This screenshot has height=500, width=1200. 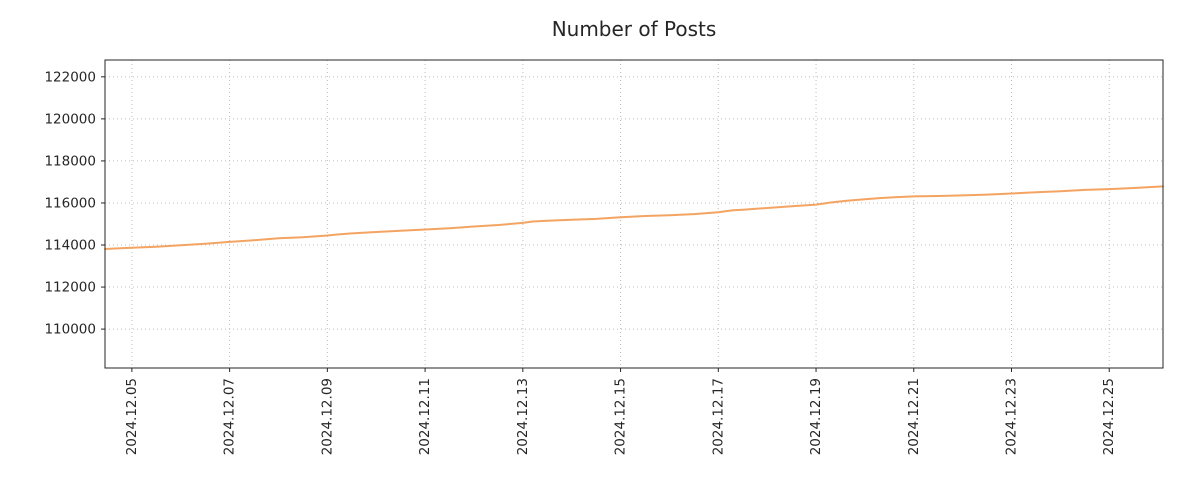 What do you see at coordinates (70, 246) in the screenshot?
I see `y-tick-label: 114000` at bounding box center [70, 246].